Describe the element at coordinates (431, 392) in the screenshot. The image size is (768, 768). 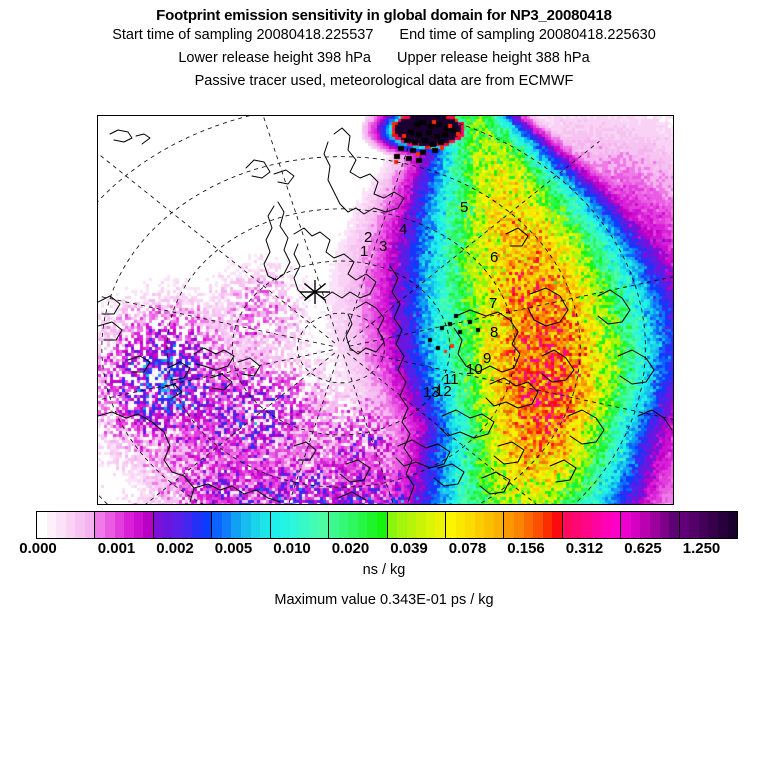
I see `point-label-13: 13` at that location.